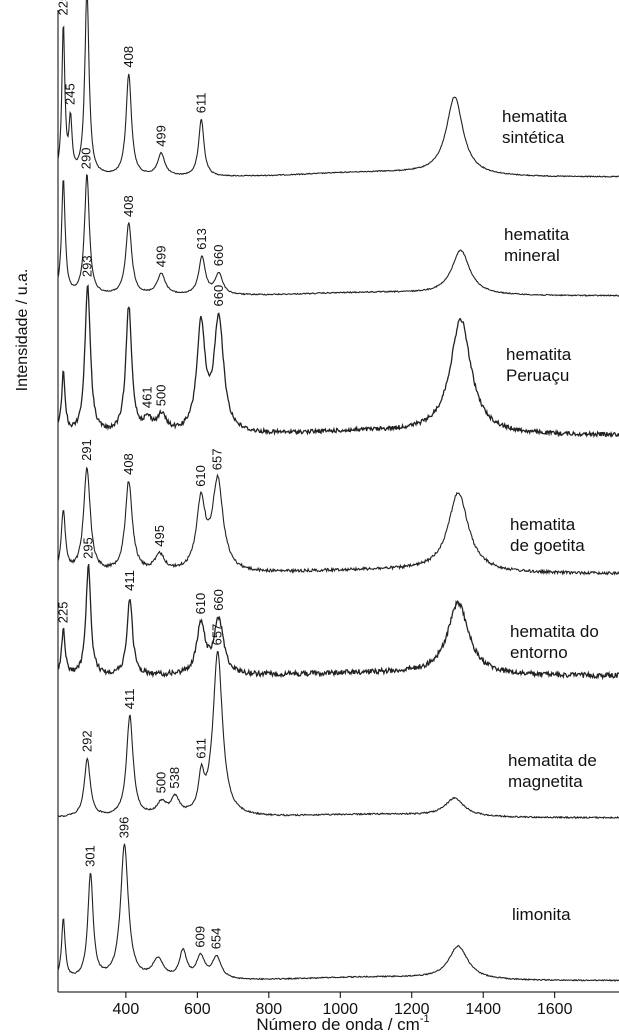 The width and height of the screenshot is (619, 1036). What do you see at coordinates (87, 266) in the screenshot?
I see `peak-annotation: 293` at bounding box center [87, 266].